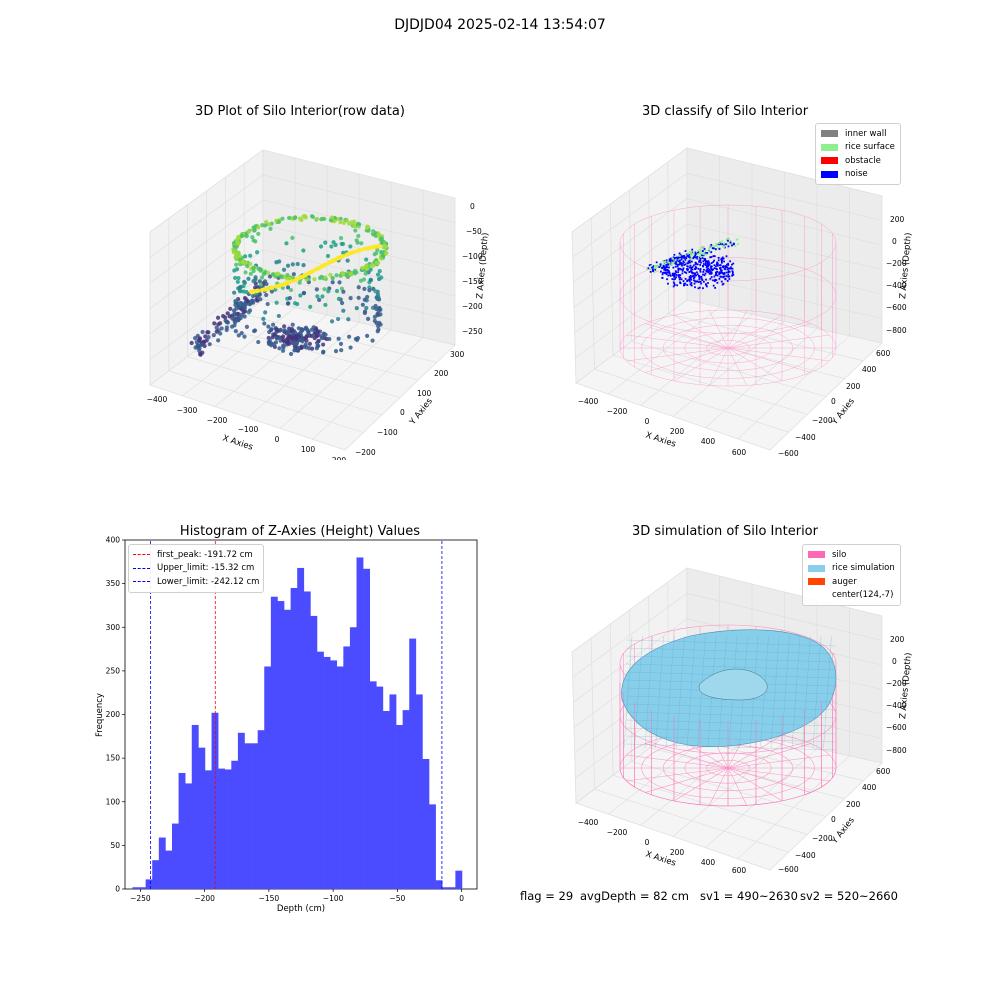  I want to click on sv1-text: sv1 = 490~2630, so click(749, 896).